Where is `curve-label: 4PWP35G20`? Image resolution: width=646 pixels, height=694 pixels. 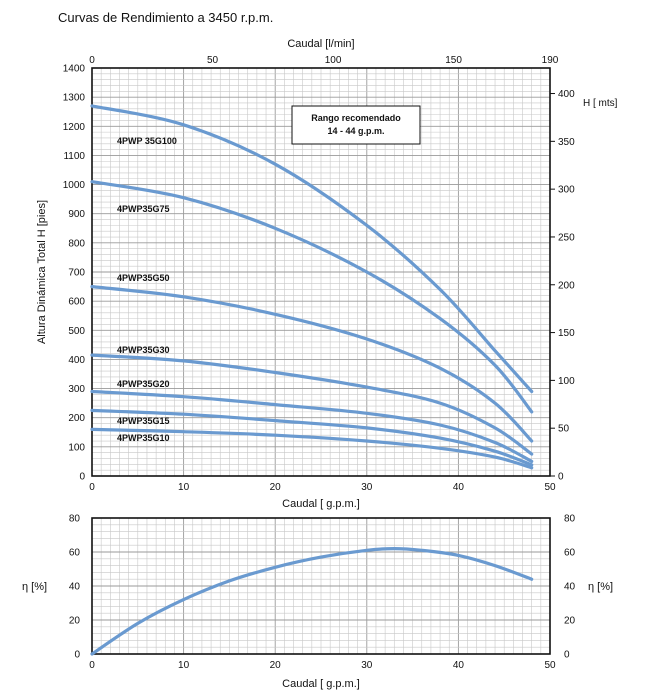 curve-label: 4PWP35G20 is located at coordinates (143, 384).